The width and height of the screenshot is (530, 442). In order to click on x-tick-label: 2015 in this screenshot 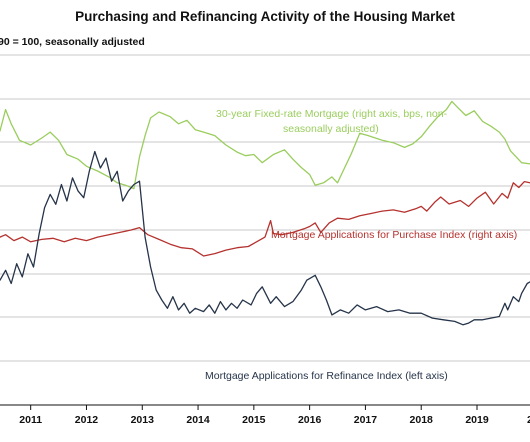, I will do `click(254, 420)`.